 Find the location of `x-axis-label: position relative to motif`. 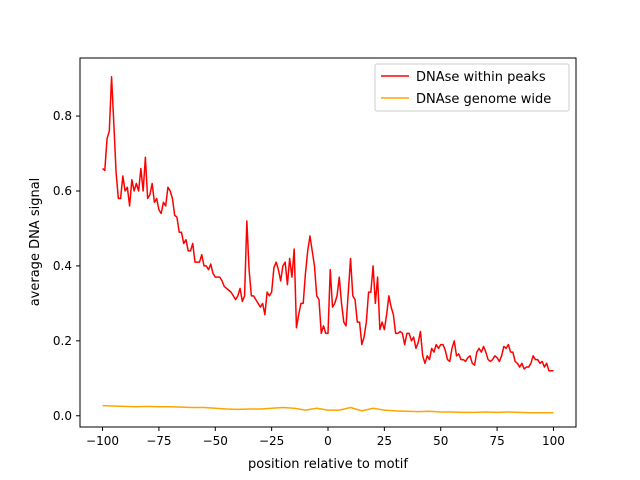

x-axis-label: position relative to motif is located at coordinates (328, 464).